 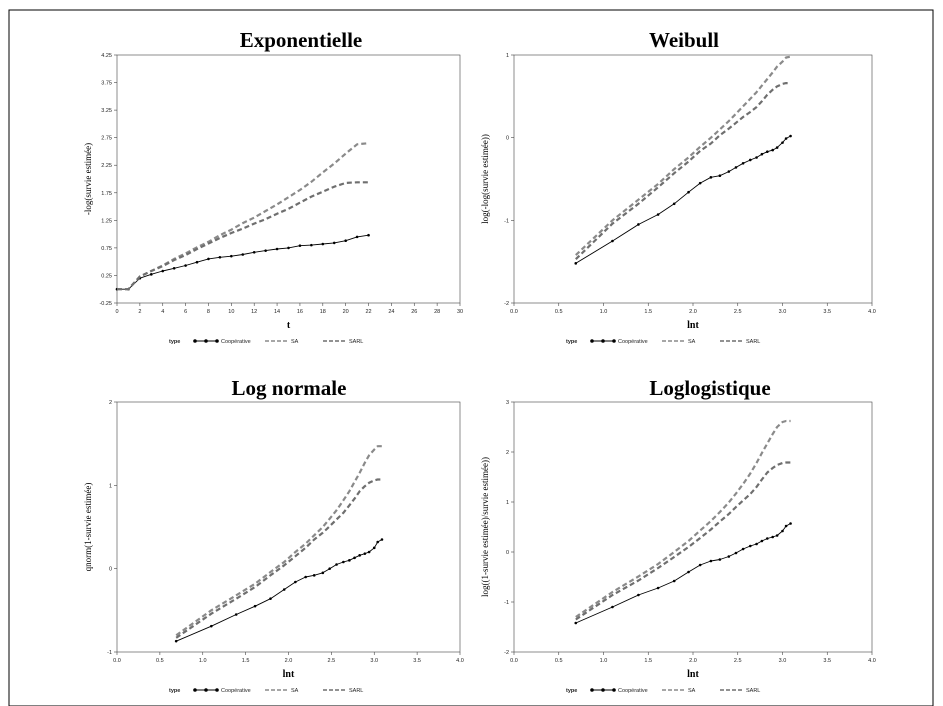 What do you see at coordinates (300, 312) in the screenshot?
I see `x-tick-label: 16` at bounding box center [300, 312].